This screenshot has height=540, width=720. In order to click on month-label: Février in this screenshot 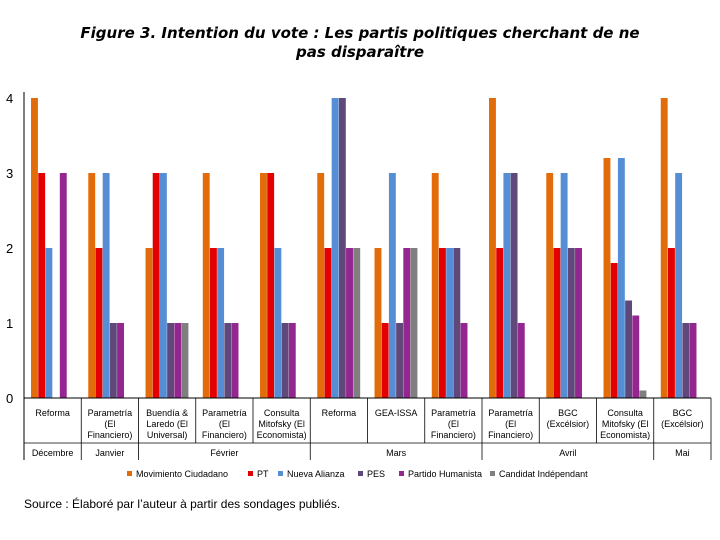, I will do `click(224, 453)`.